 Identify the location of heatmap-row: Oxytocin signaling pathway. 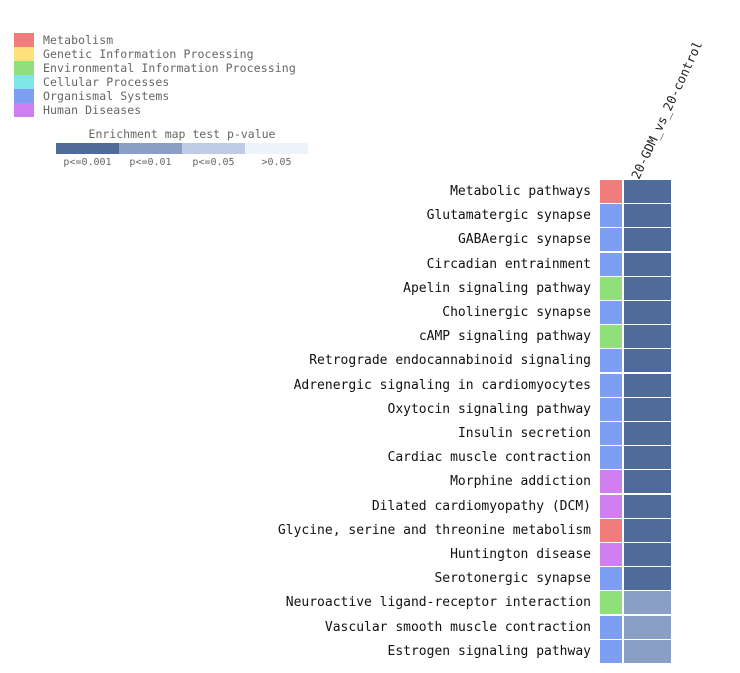
(370, 409).